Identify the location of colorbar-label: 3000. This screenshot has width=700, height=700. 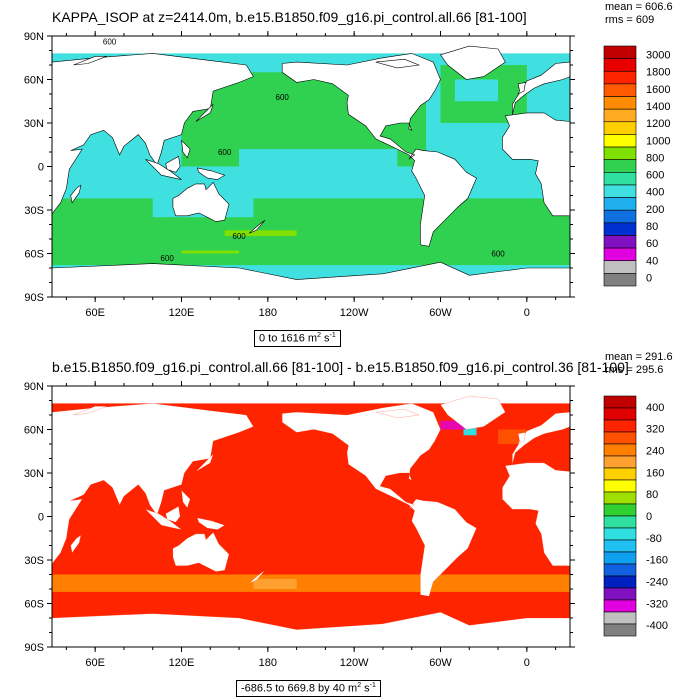
(658, 56).